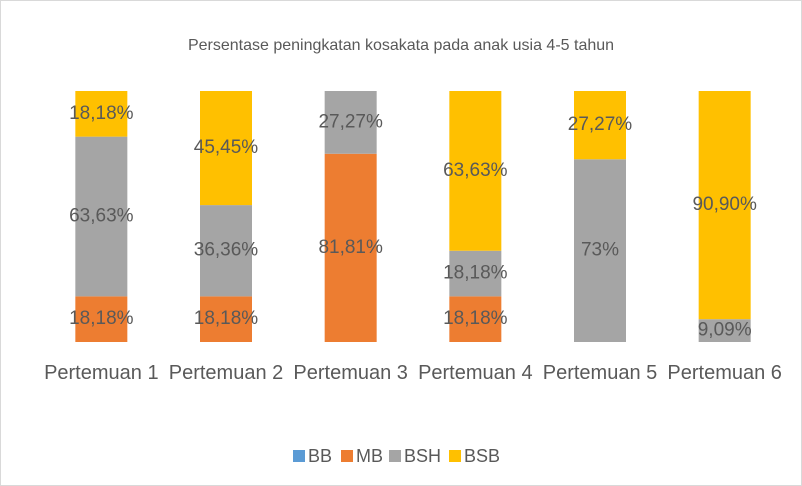 Image resolution: width=802 pixels, height=486 pixels. I want to click on x-tick-label: Pertemuan 2, so click(226, 373).